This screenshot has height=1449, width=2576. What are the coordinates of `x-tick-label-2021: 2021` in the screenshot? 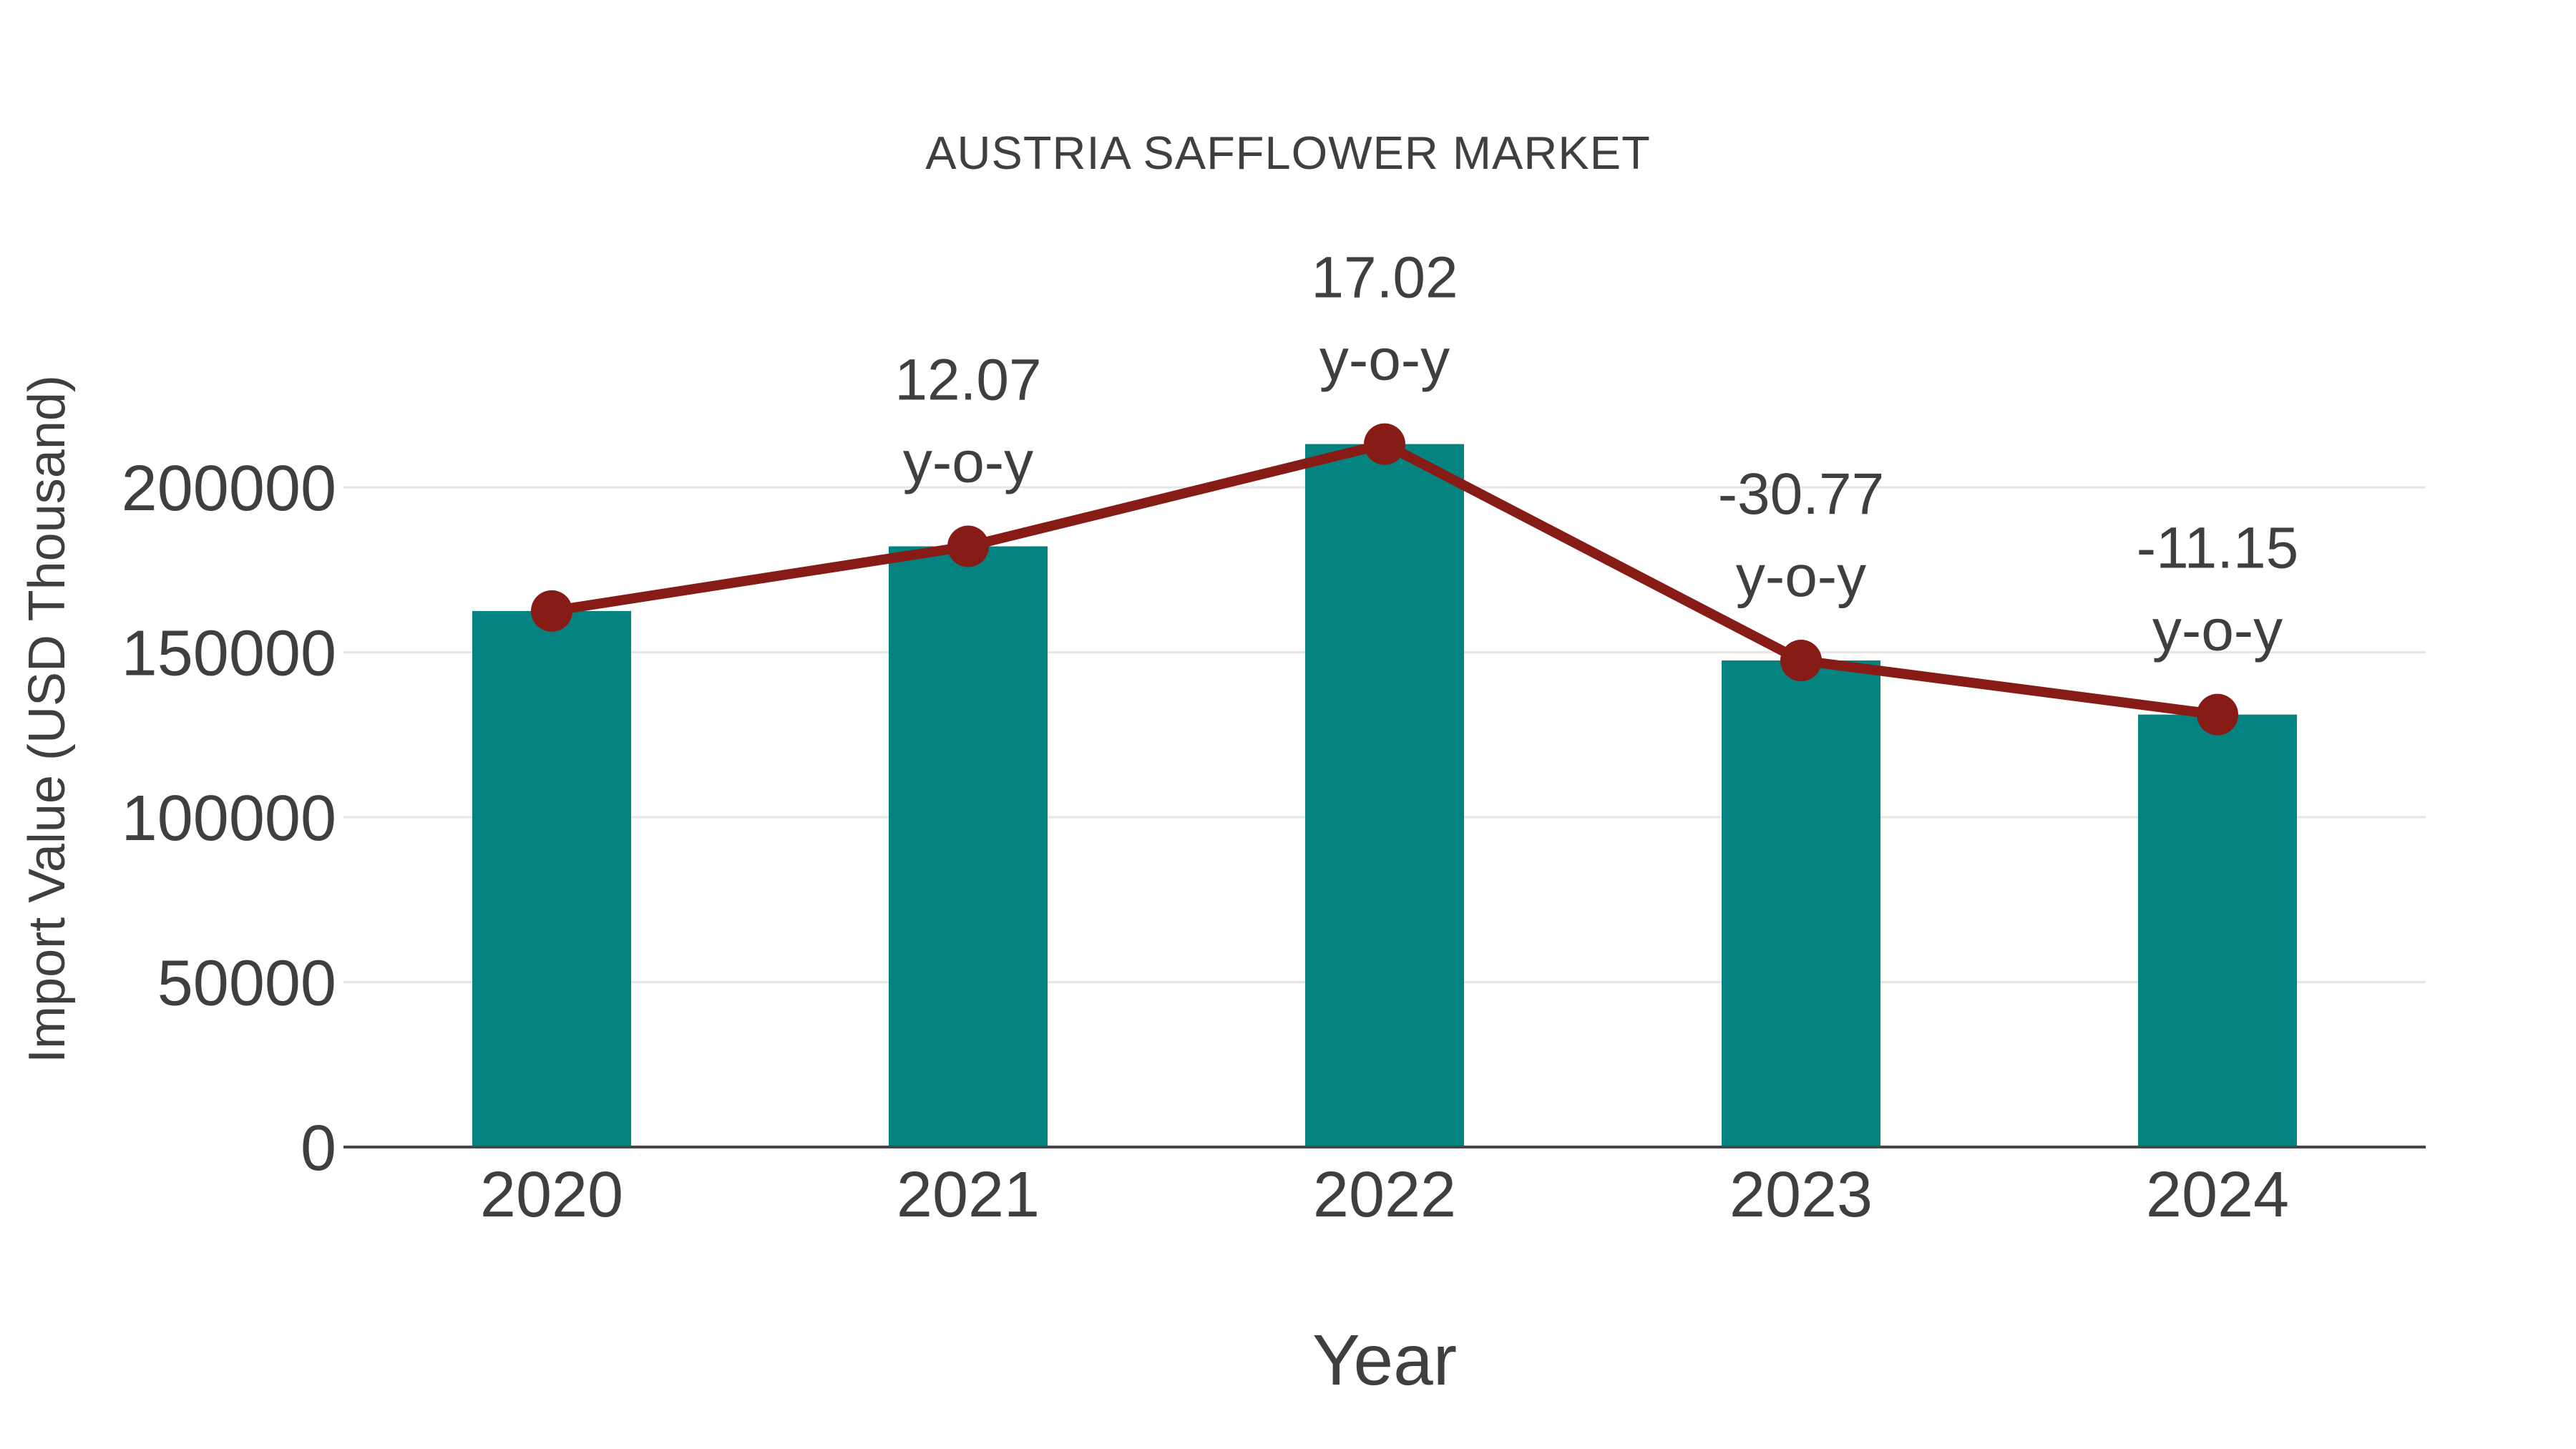 It's located at (968, 1195).